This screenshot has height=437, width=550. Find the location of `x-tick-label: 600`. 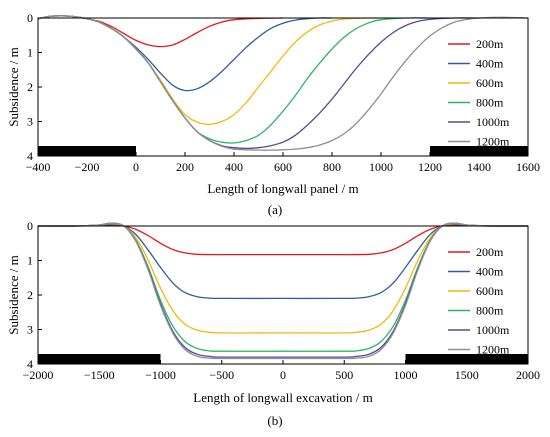

x-tick-label: 600 is located at coordinates (283, 167).